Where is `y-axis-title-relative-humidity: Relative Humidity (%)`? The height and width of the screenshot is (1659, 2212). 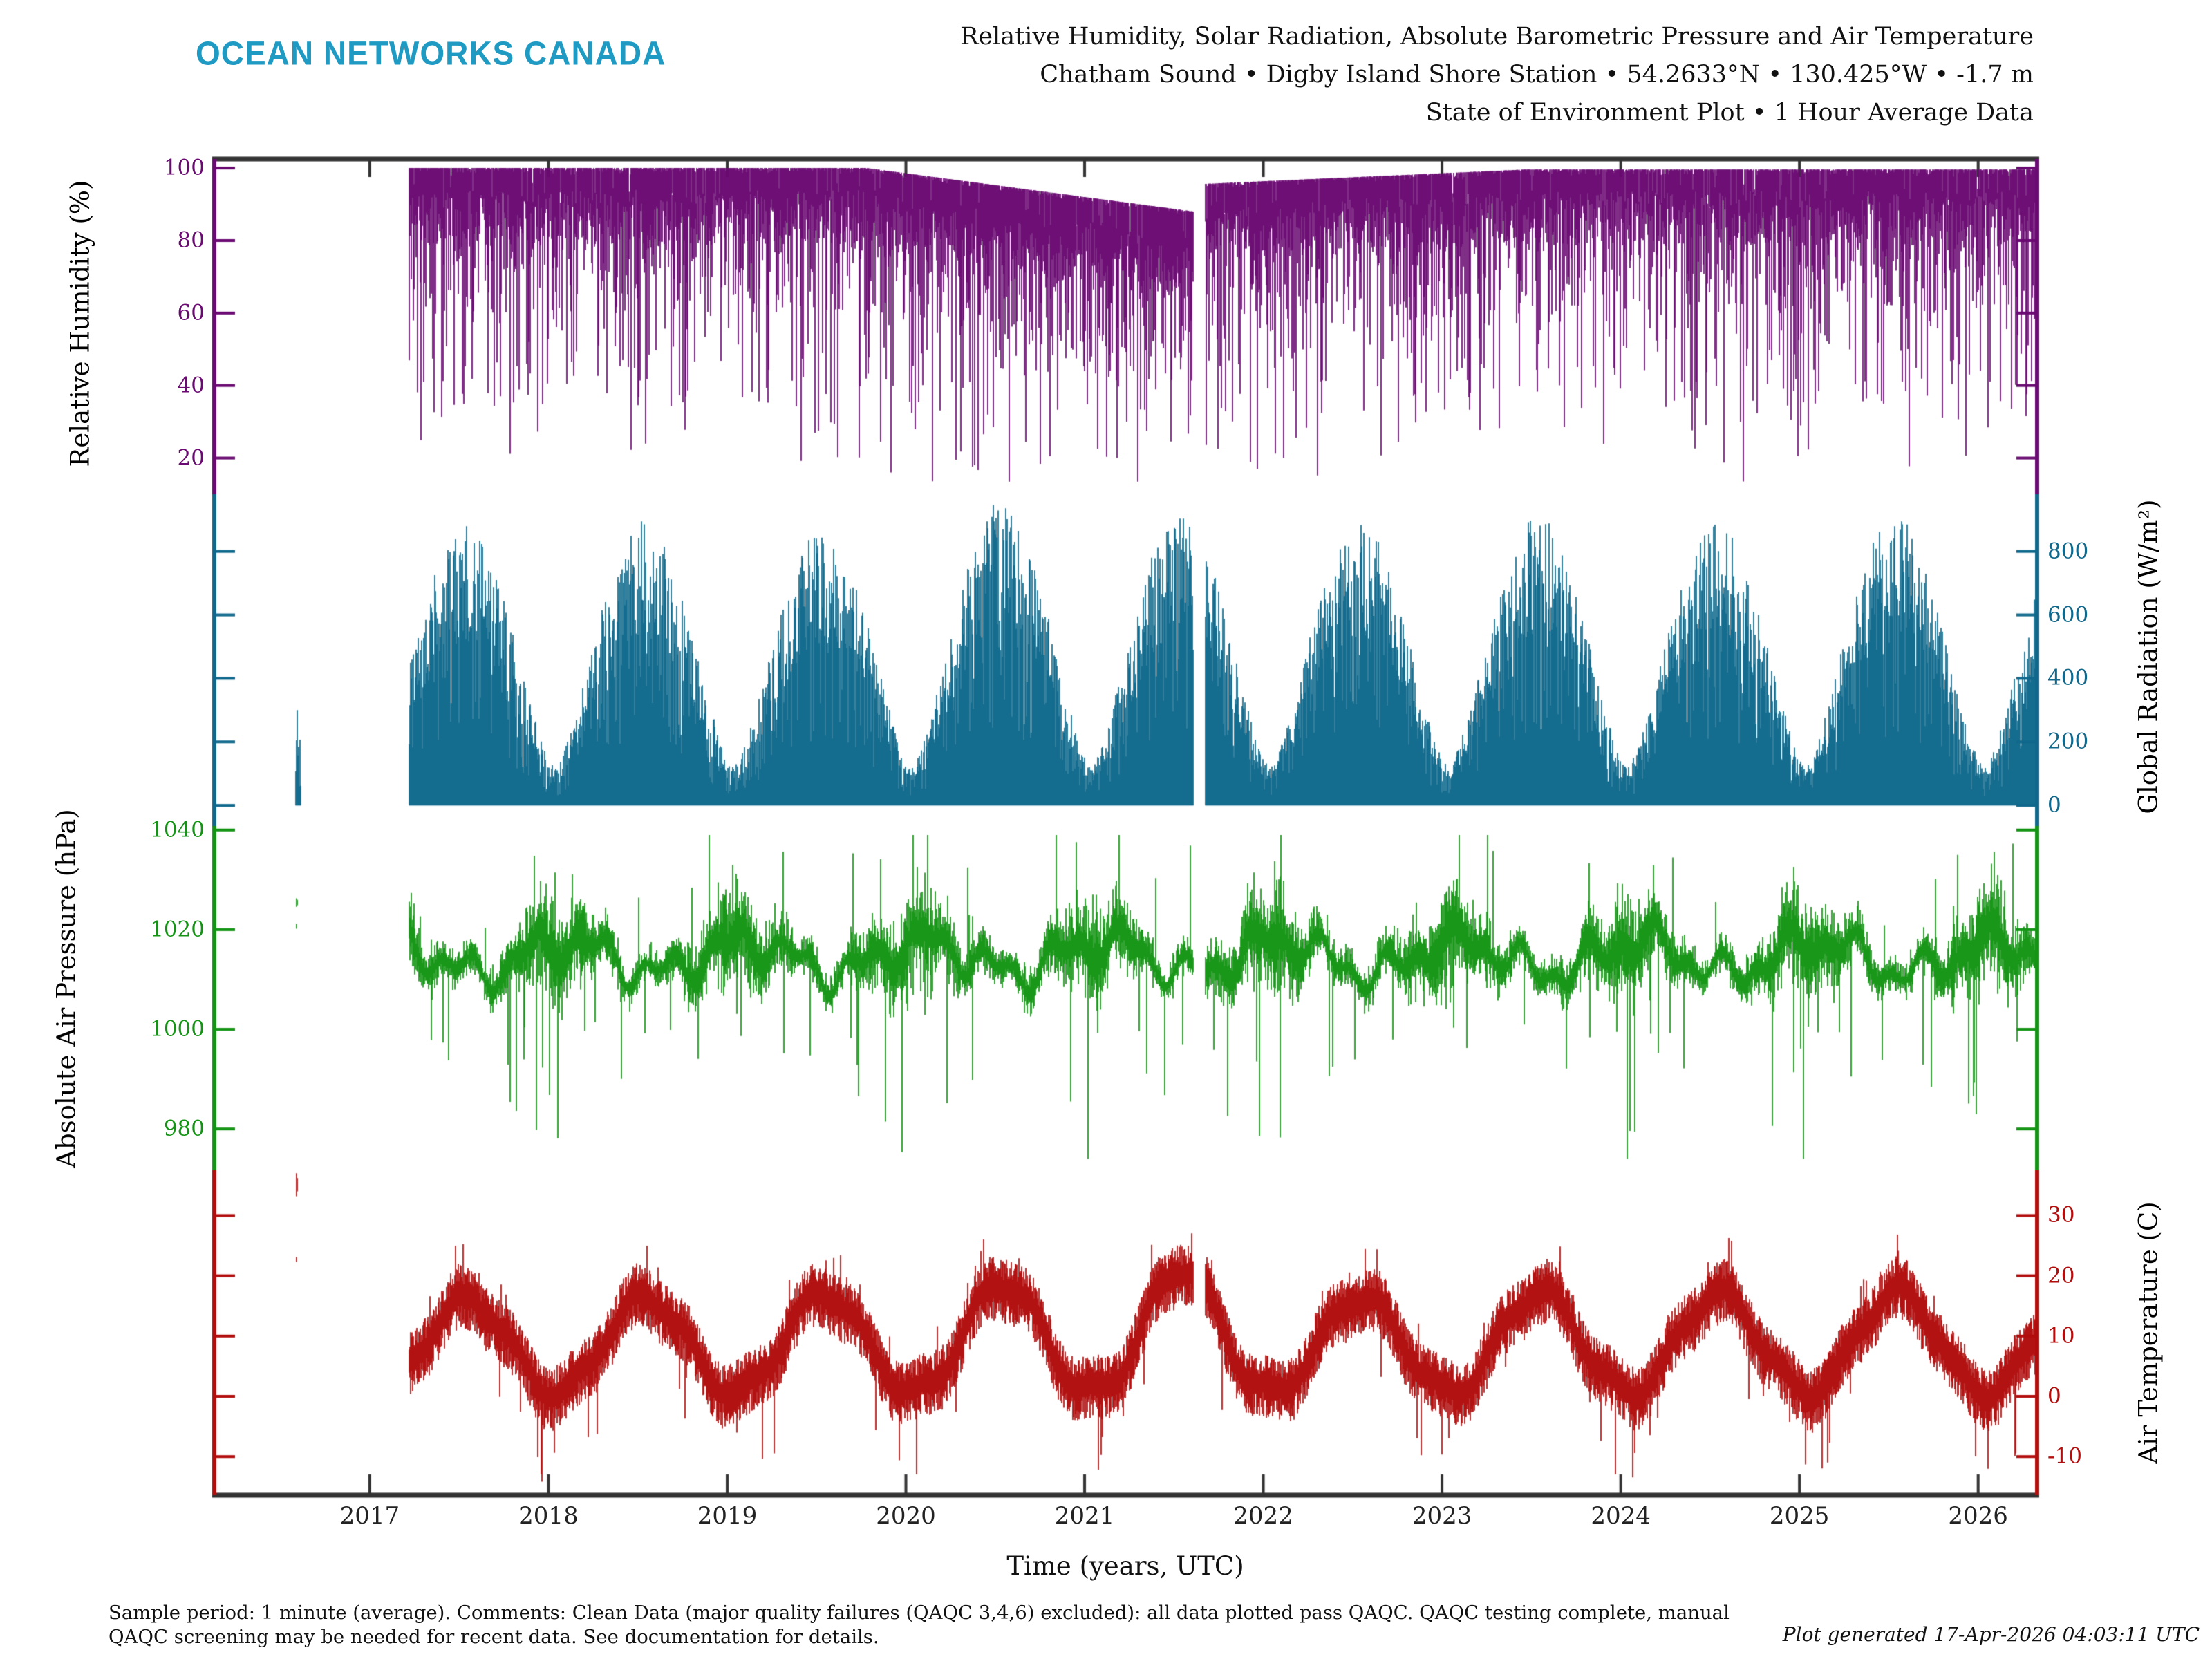 y-axis-title-relative-humidity: Relative Humidity (%) is located at coordinates (80, 323).